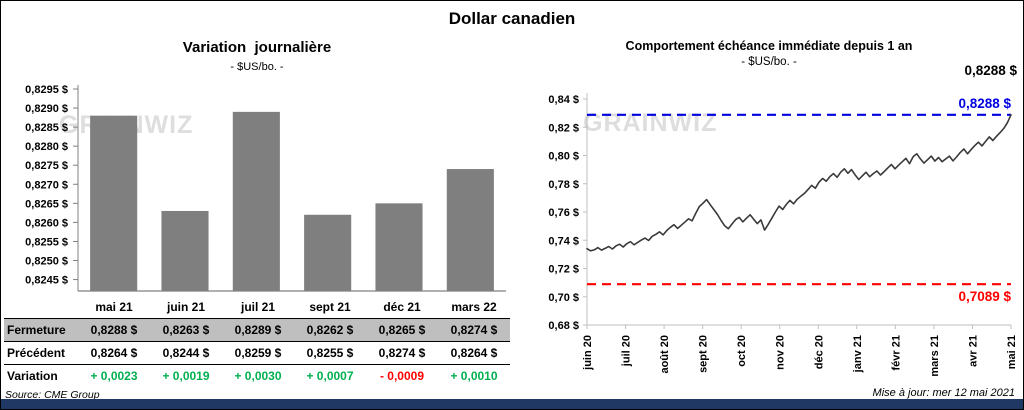  What do you see at coordinates (984, 103) in the screenshot?
I see `svg-text: 0,8288 $` at bounding box center [984, 103].